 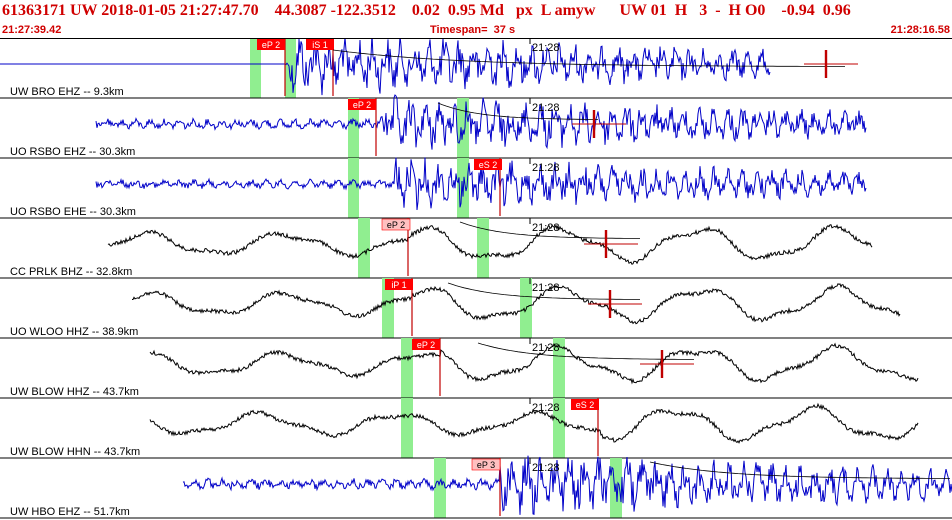 I want to click on pick-label: iP 1, so click(x=398, y=285).